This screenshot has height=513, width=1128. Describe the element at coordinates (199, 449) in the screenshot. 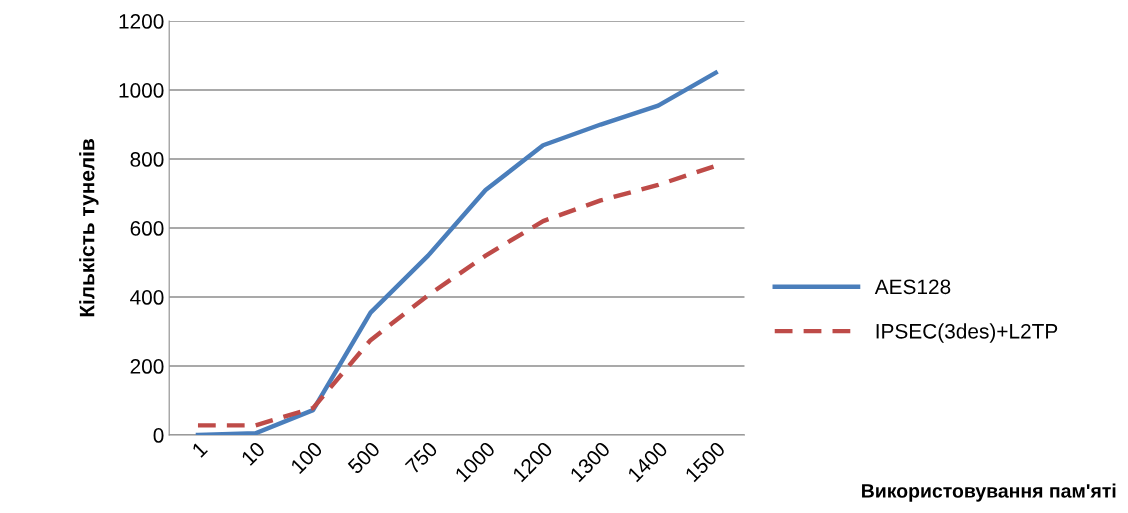

I see `x-tick-label: 1` at that location.